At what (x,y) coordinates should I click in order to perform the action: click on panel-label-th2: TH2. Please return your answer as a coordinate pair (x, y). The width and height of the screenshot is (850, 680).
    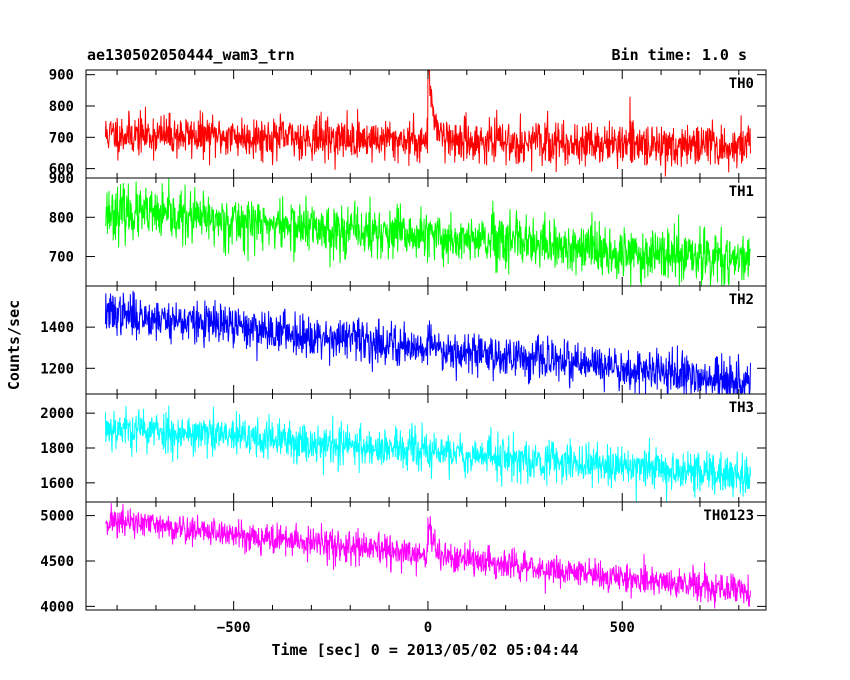
    Looking at the image, I should click on (741, 300).